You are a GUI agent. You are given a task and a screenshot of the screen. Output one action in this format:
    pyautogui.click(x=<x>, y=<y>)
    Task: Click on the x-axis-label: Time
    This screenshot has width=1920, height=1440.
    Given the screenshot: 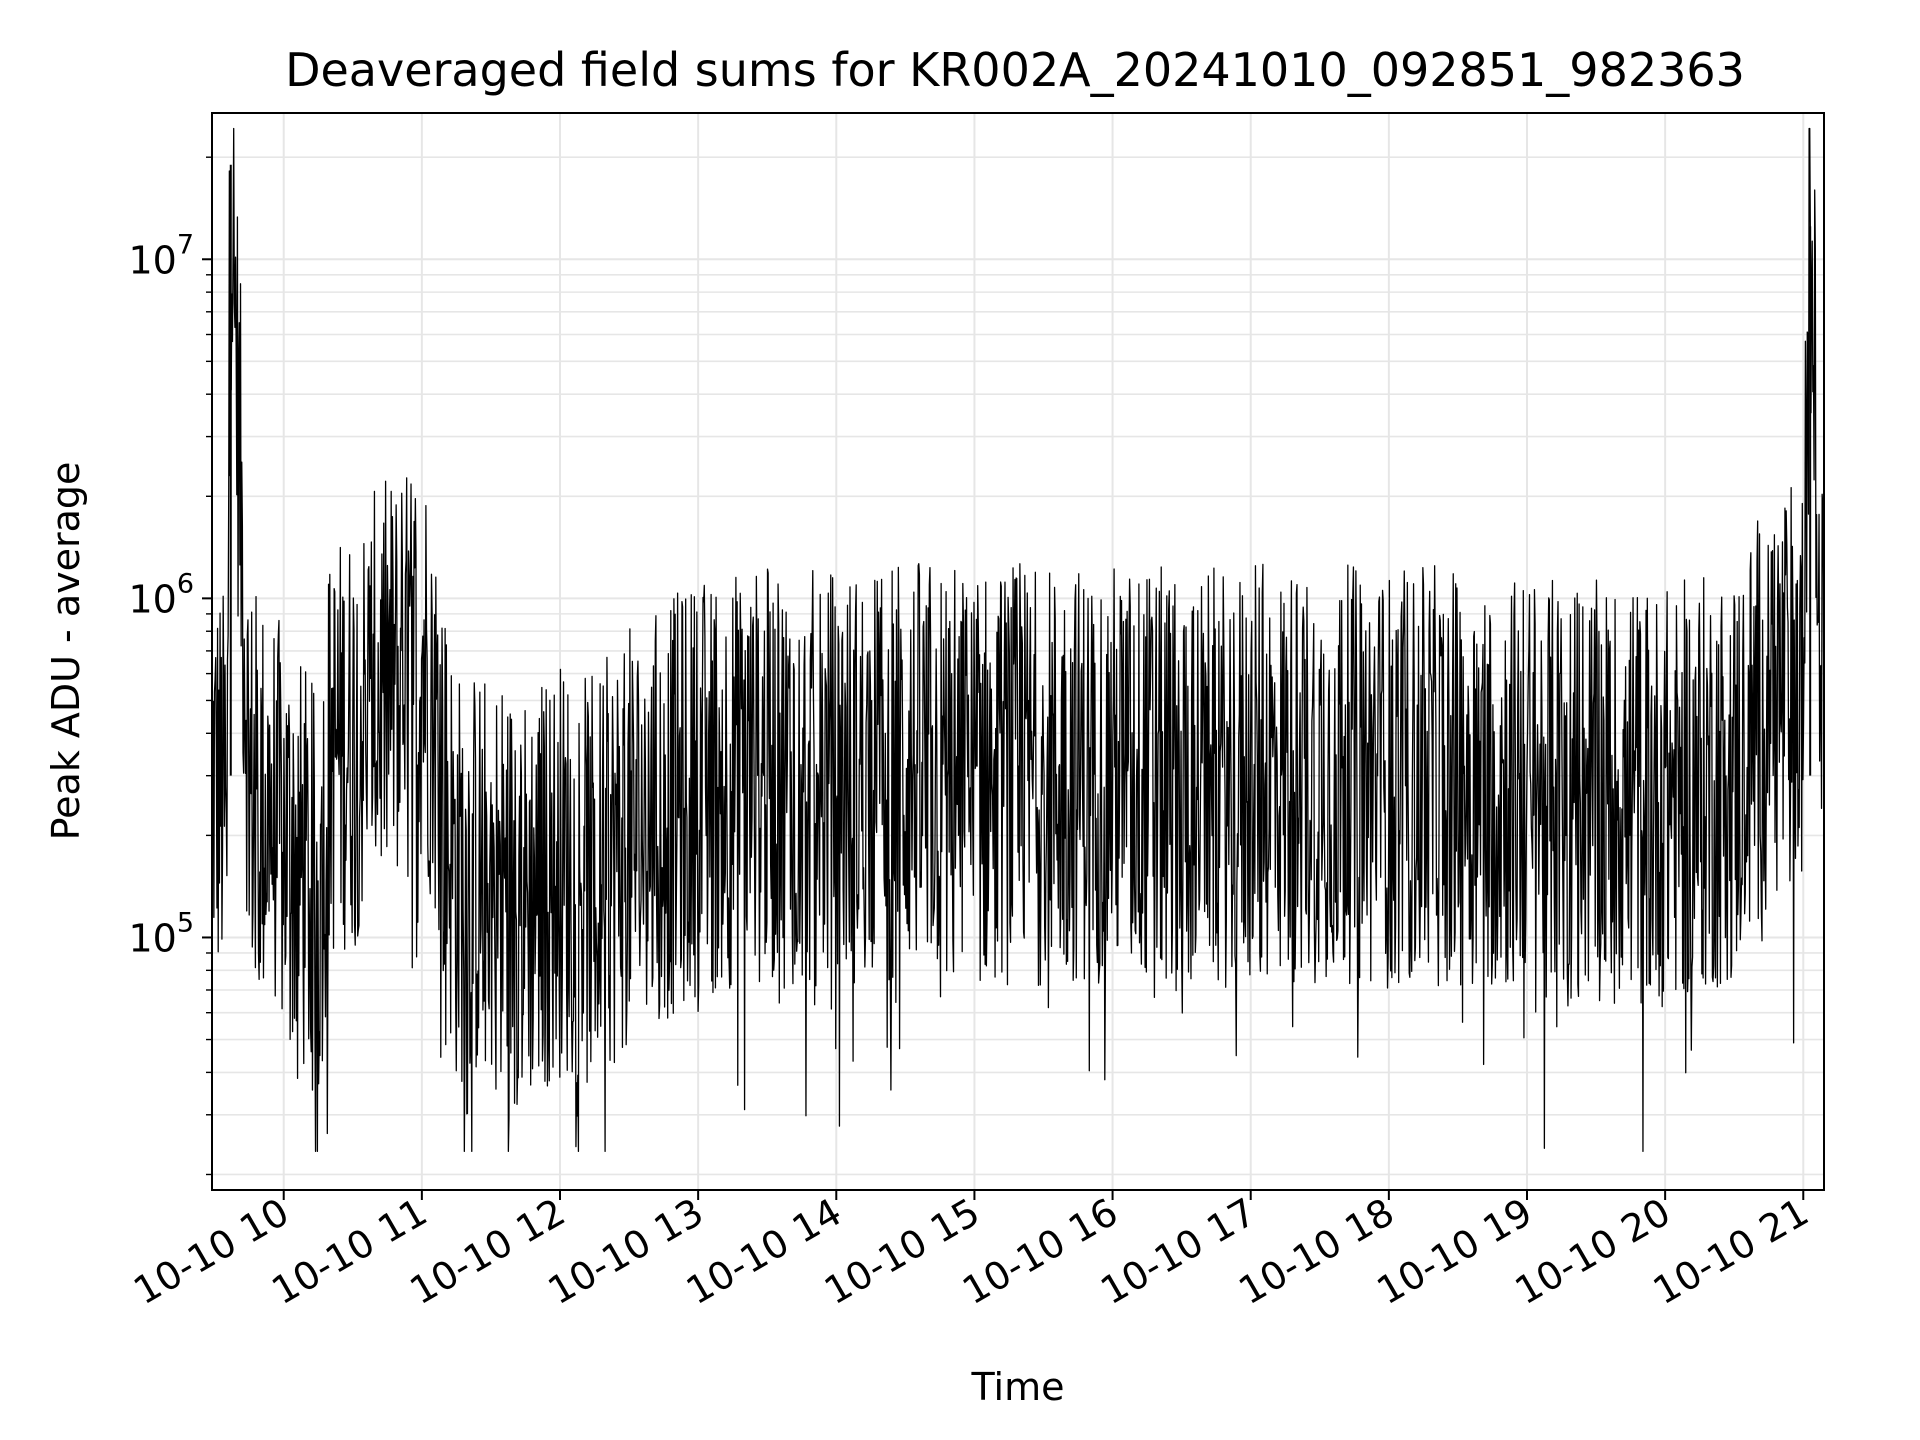 What is the action you would take?
    pyautogui.click(x=1018, y=1387)
    